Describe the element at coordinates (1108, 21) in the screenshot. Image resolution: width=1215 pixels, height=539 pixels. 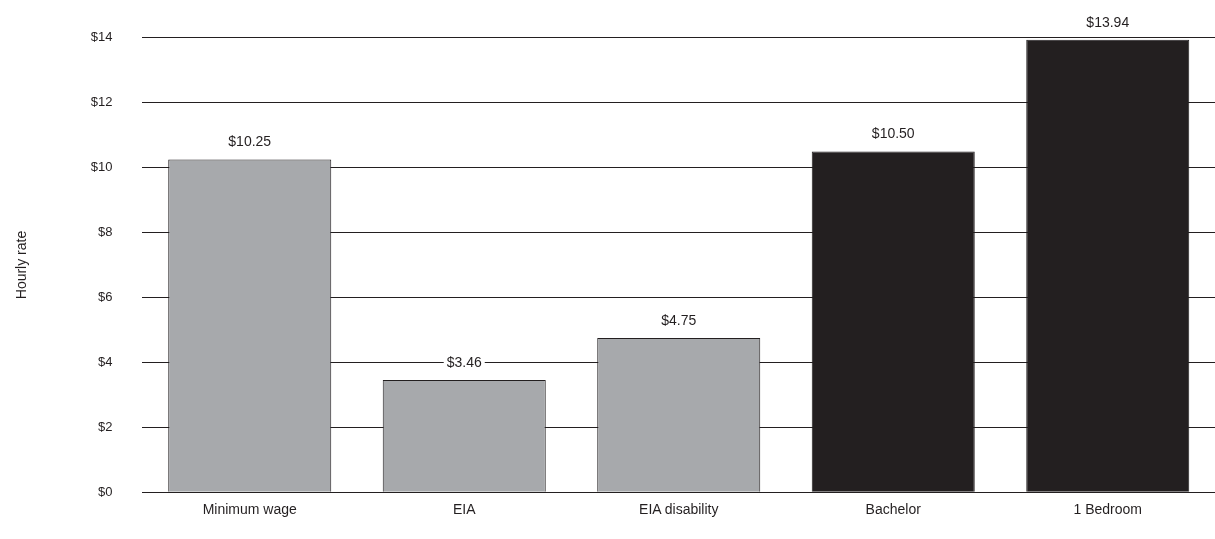
I see `data-label: $13.94` at that location.